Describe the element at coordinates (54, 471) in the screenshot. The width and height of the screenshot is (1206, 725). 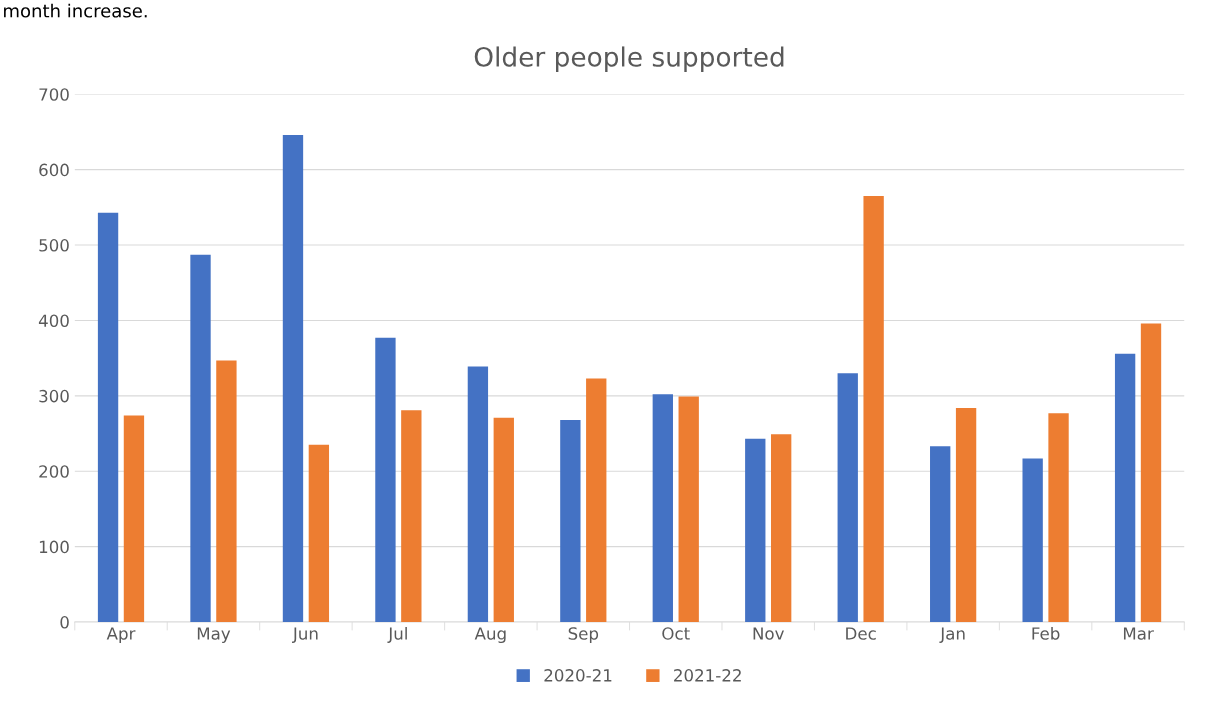
I see `y-tick-label: 200` at that location.